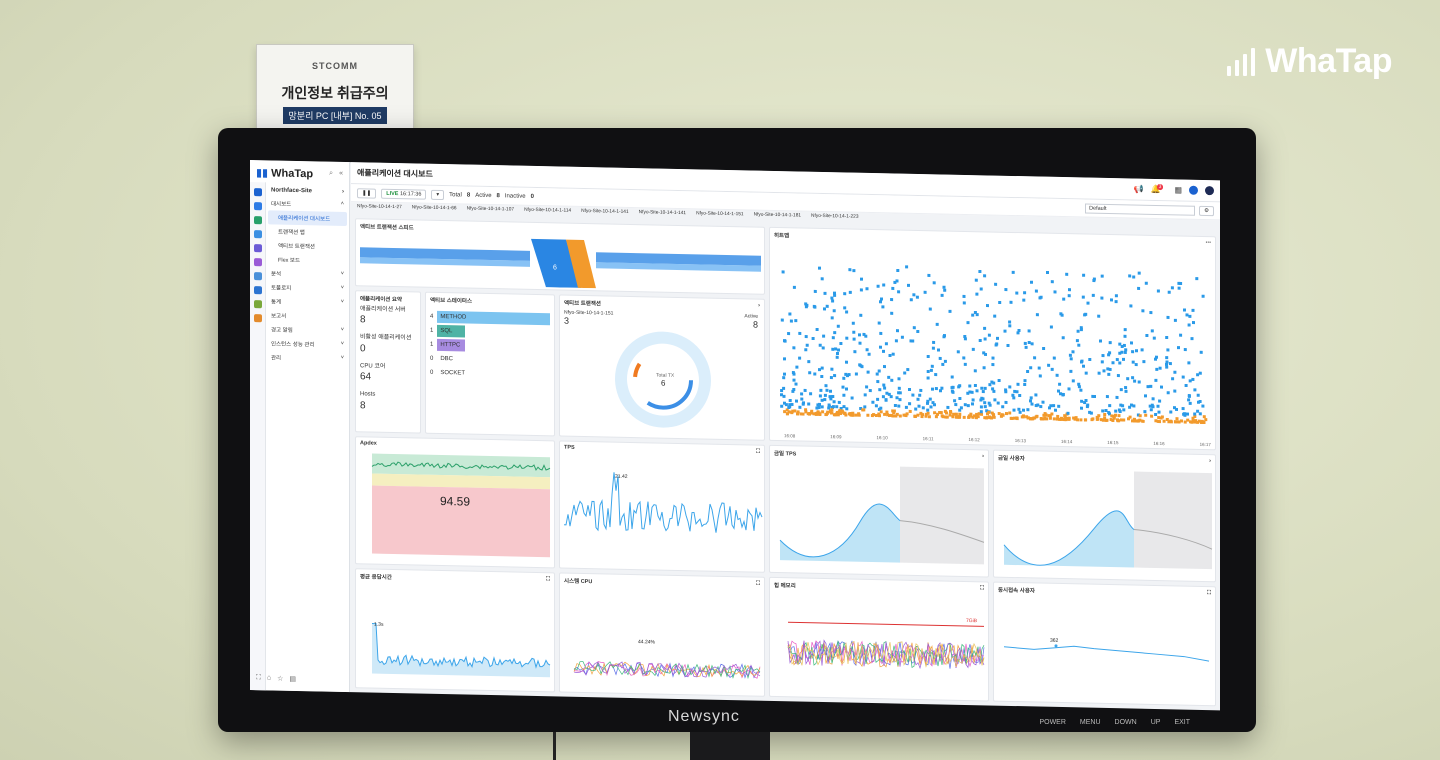  What do you see at coordinates (341, 173) in the screenshot?
I see `collapse-icon: «` at bounding box center [341, 173].